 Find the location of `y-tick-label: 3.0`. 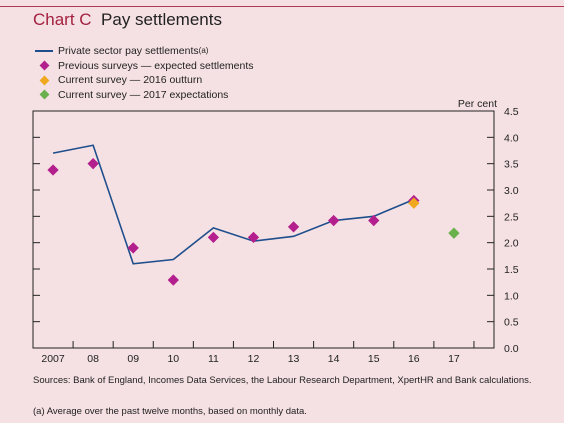

y-tick-label: 3.0 is located at coordinates (511, 191).